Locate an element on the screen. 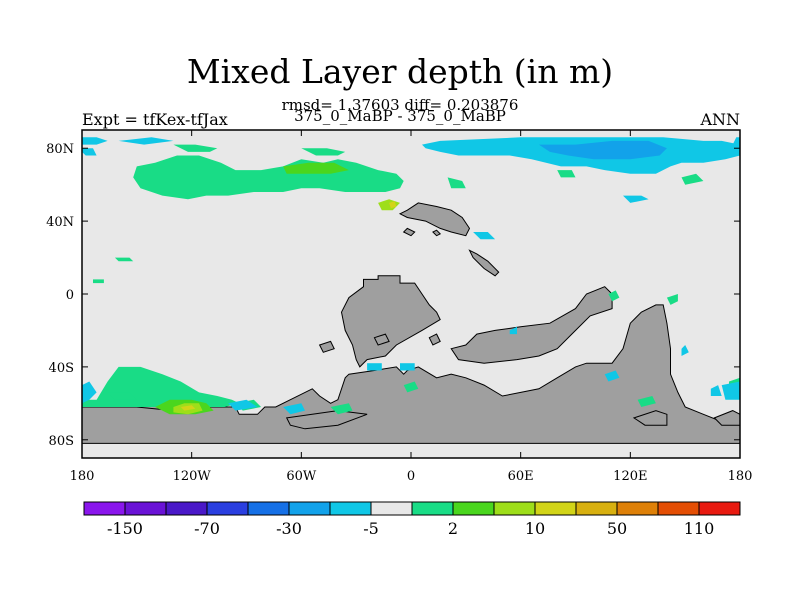  colorbar-label: -30 is located at coordinates (289, 528).